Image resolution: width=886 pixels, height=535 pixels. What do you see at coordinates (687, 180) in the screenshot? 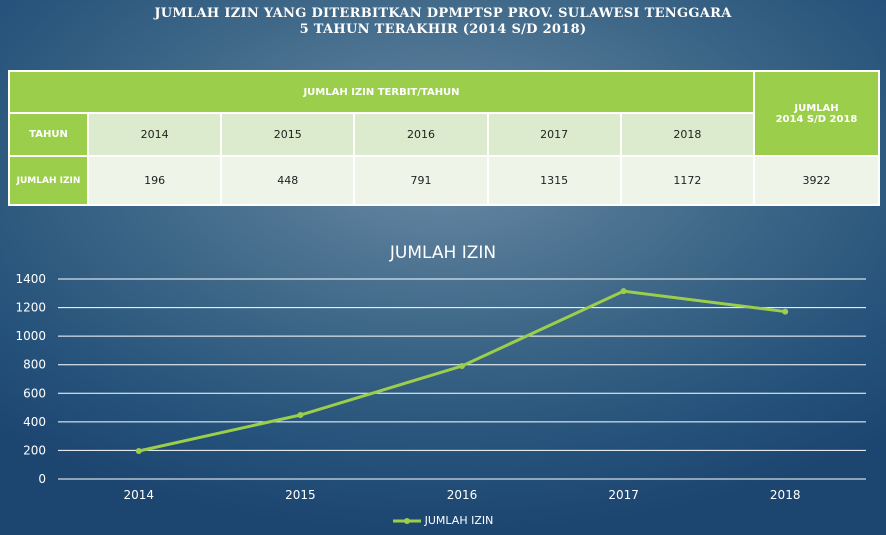
I see `count-cell: 1172` at bounding box center [687, 180].